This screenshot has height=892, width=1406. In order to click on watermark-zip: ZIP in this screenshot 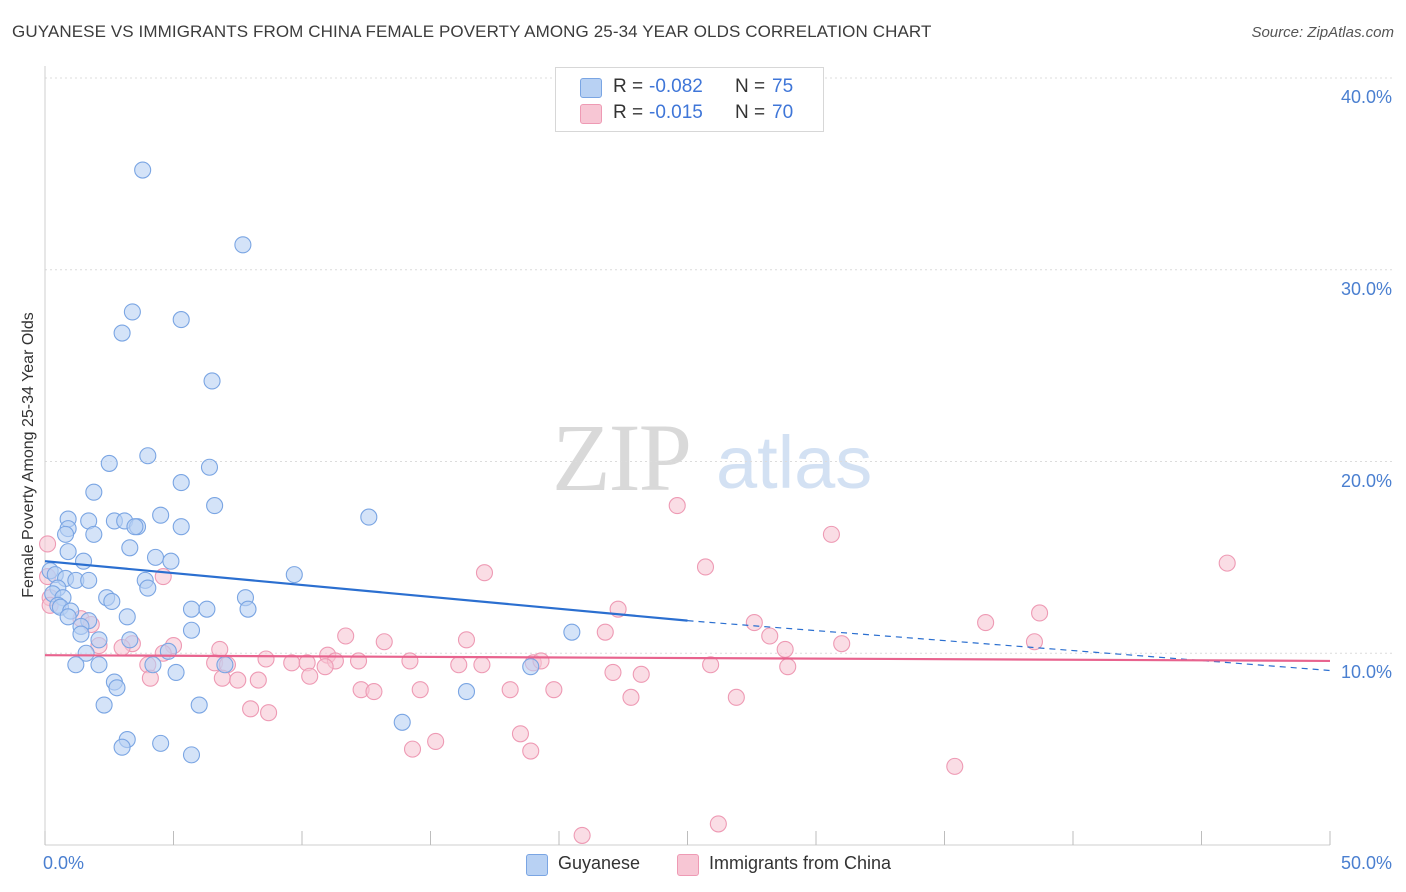, I will do `click(621, 457)`.